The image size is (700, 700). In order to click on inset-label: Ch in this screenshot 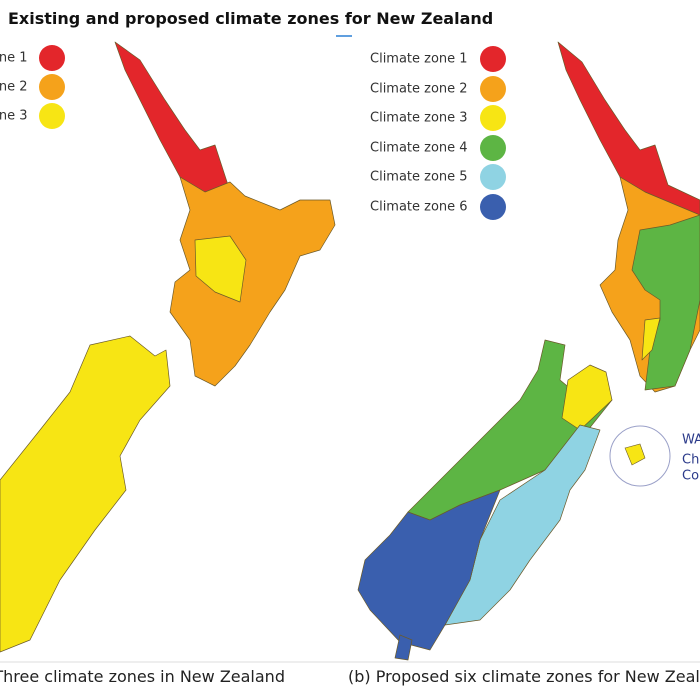, I will do `click(690, 460)`.